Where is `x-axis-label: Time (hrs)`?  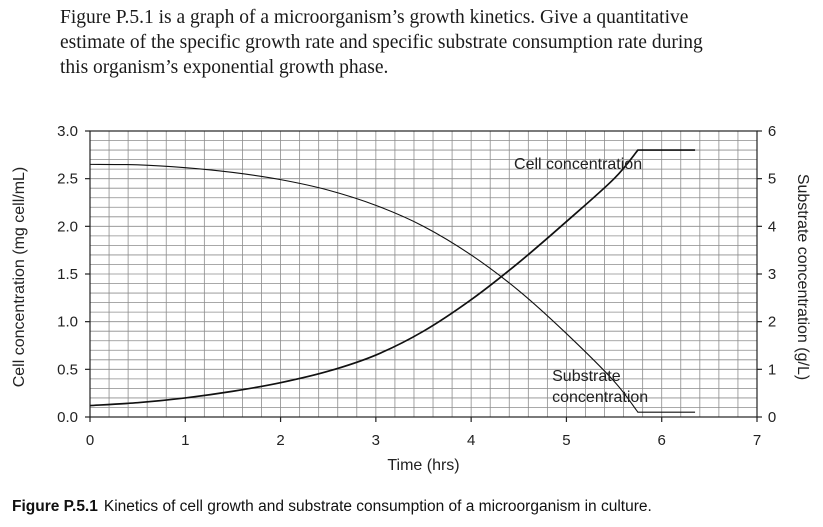
x-axis-label: Time (hrs) is located at coordinates (423, 465).